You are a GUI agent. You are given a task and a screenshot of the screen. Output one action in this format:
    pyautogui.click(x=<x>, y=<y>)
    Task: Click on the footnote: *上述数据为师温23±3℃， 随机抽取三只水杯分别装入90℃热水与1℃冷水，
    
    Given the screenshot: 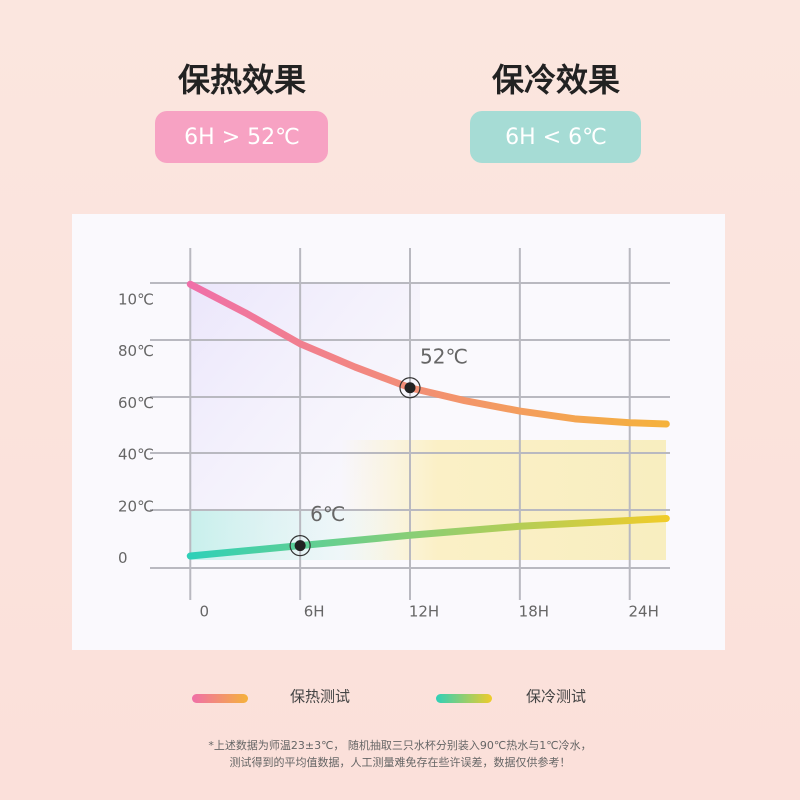 What is the action you would take?
    pyautogui.click(x=399, y=745)
    